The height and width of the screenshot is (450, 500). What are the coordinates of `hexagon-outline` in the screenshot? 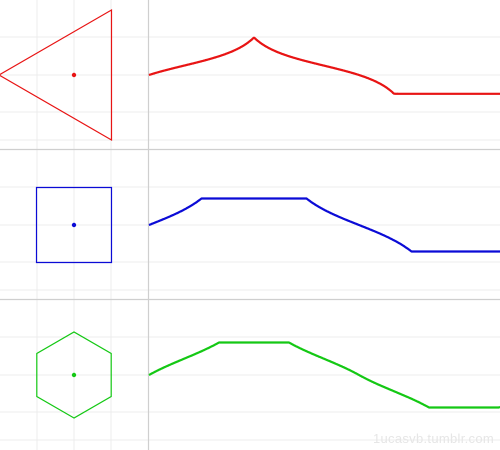 It's located at (74, 375).